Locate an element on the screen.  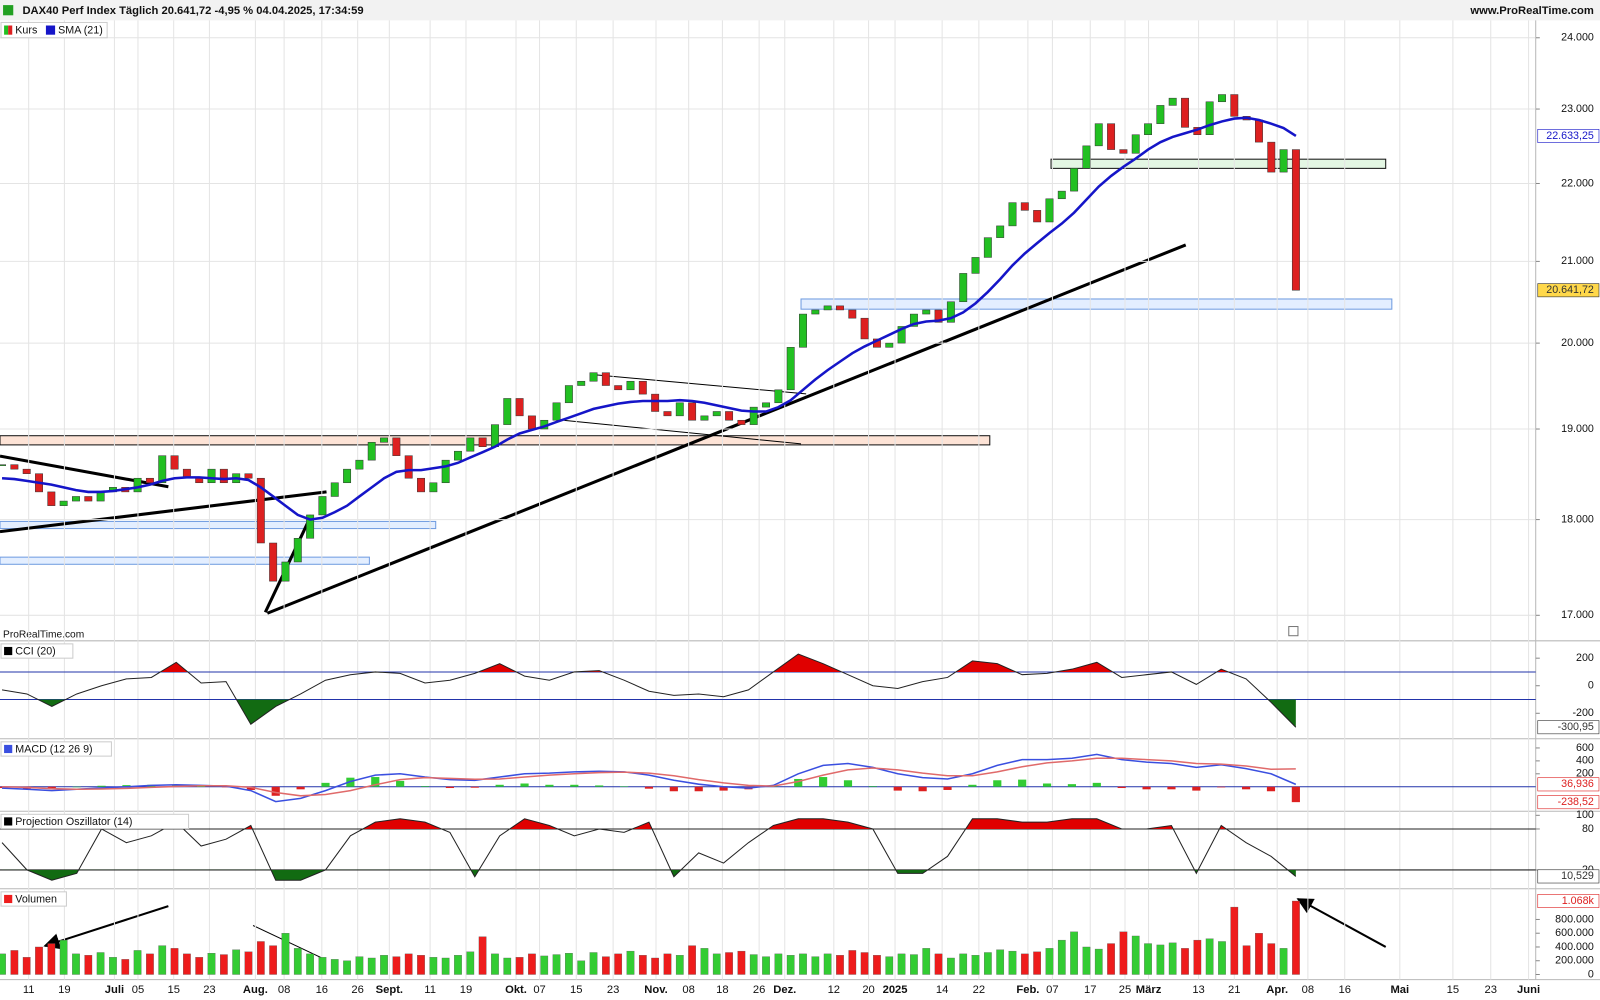
y-tick-label: 400.000 is located at coordinates (1574, 947).